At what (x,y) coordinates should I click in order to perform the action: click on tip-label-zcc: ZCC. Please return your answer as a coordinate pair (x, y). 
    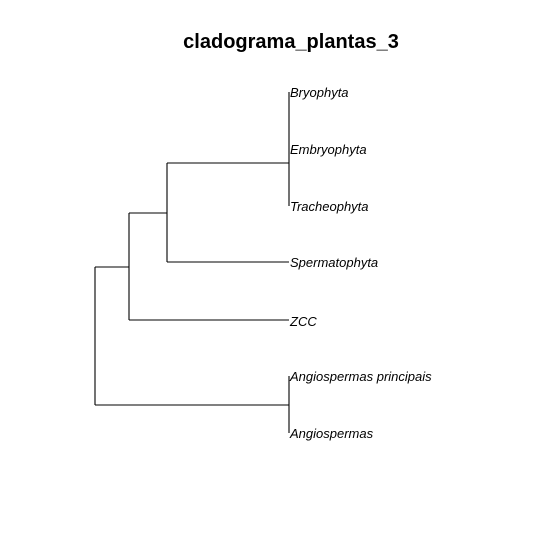
    Looking at the image, I should click on (303, 321).